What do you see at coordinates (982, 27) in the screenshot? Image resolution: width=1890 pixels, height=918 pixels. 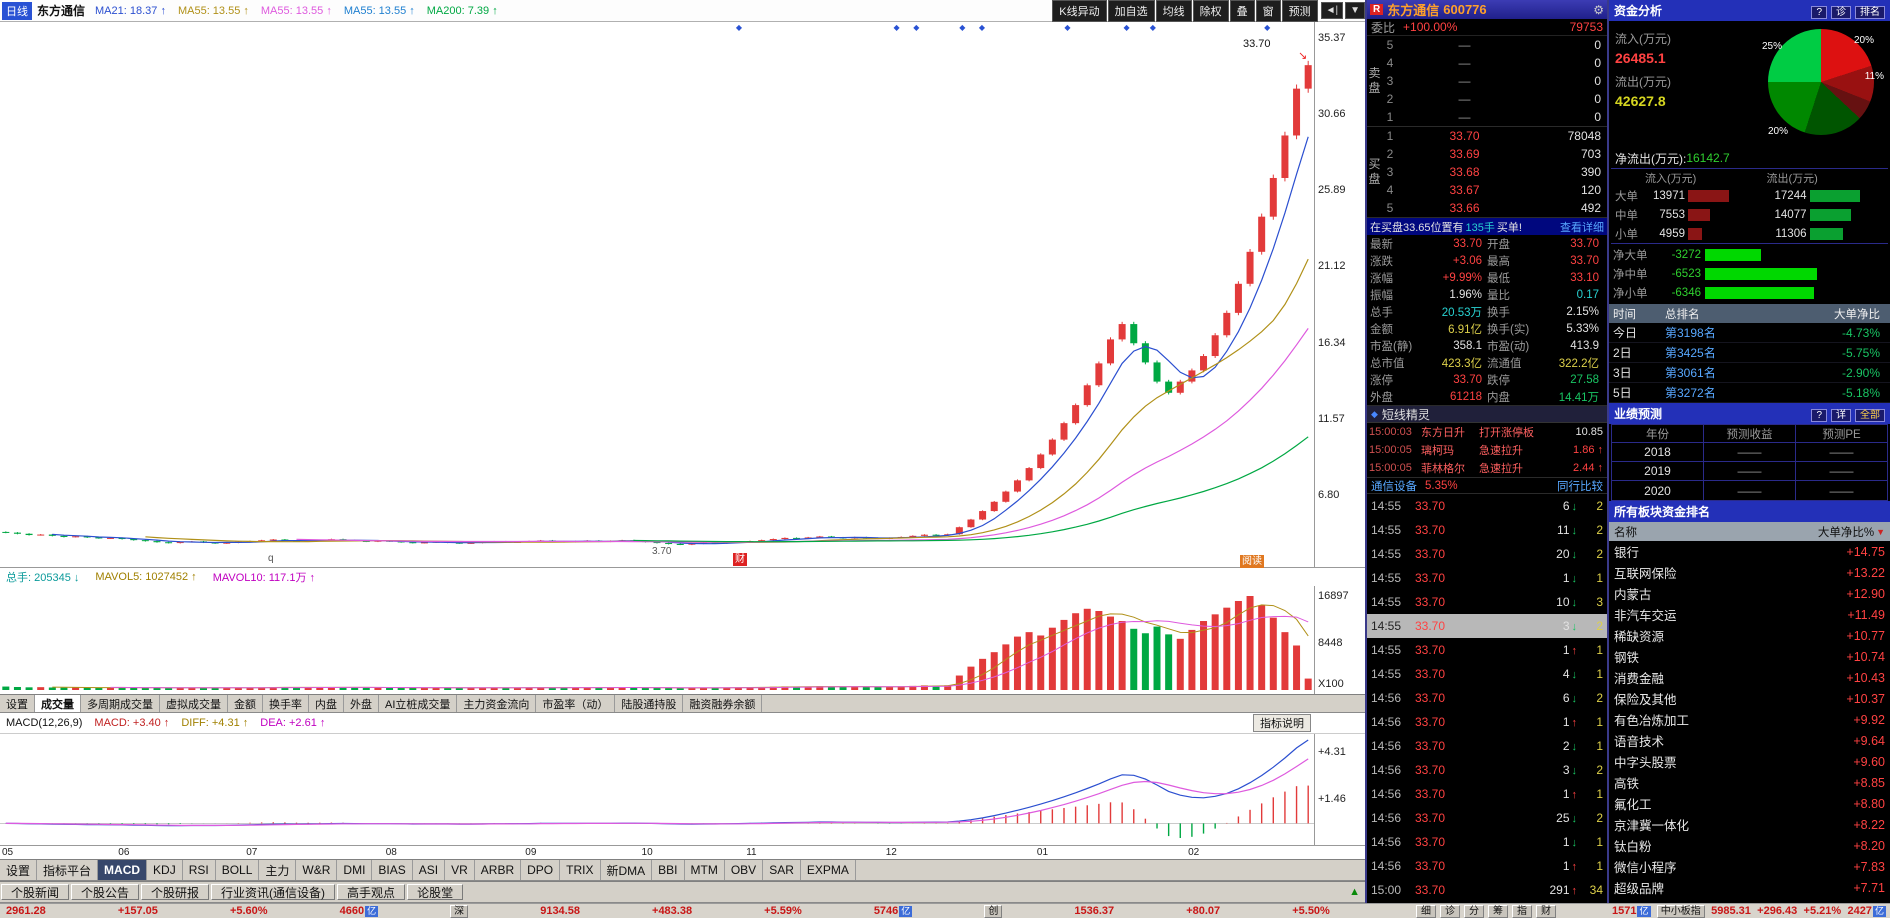 I see `event-diamond-icon-4: ◆` at bounding box center [982, 27].